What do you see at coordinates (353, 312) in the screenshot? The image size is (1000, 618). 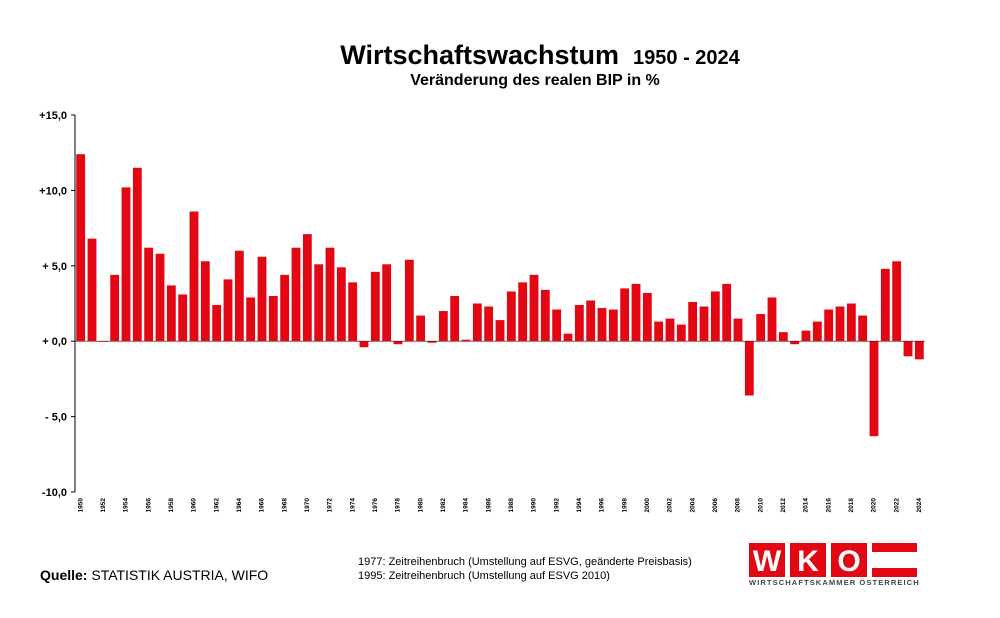 I see `bar-1974` at bounding box center [353, 312].